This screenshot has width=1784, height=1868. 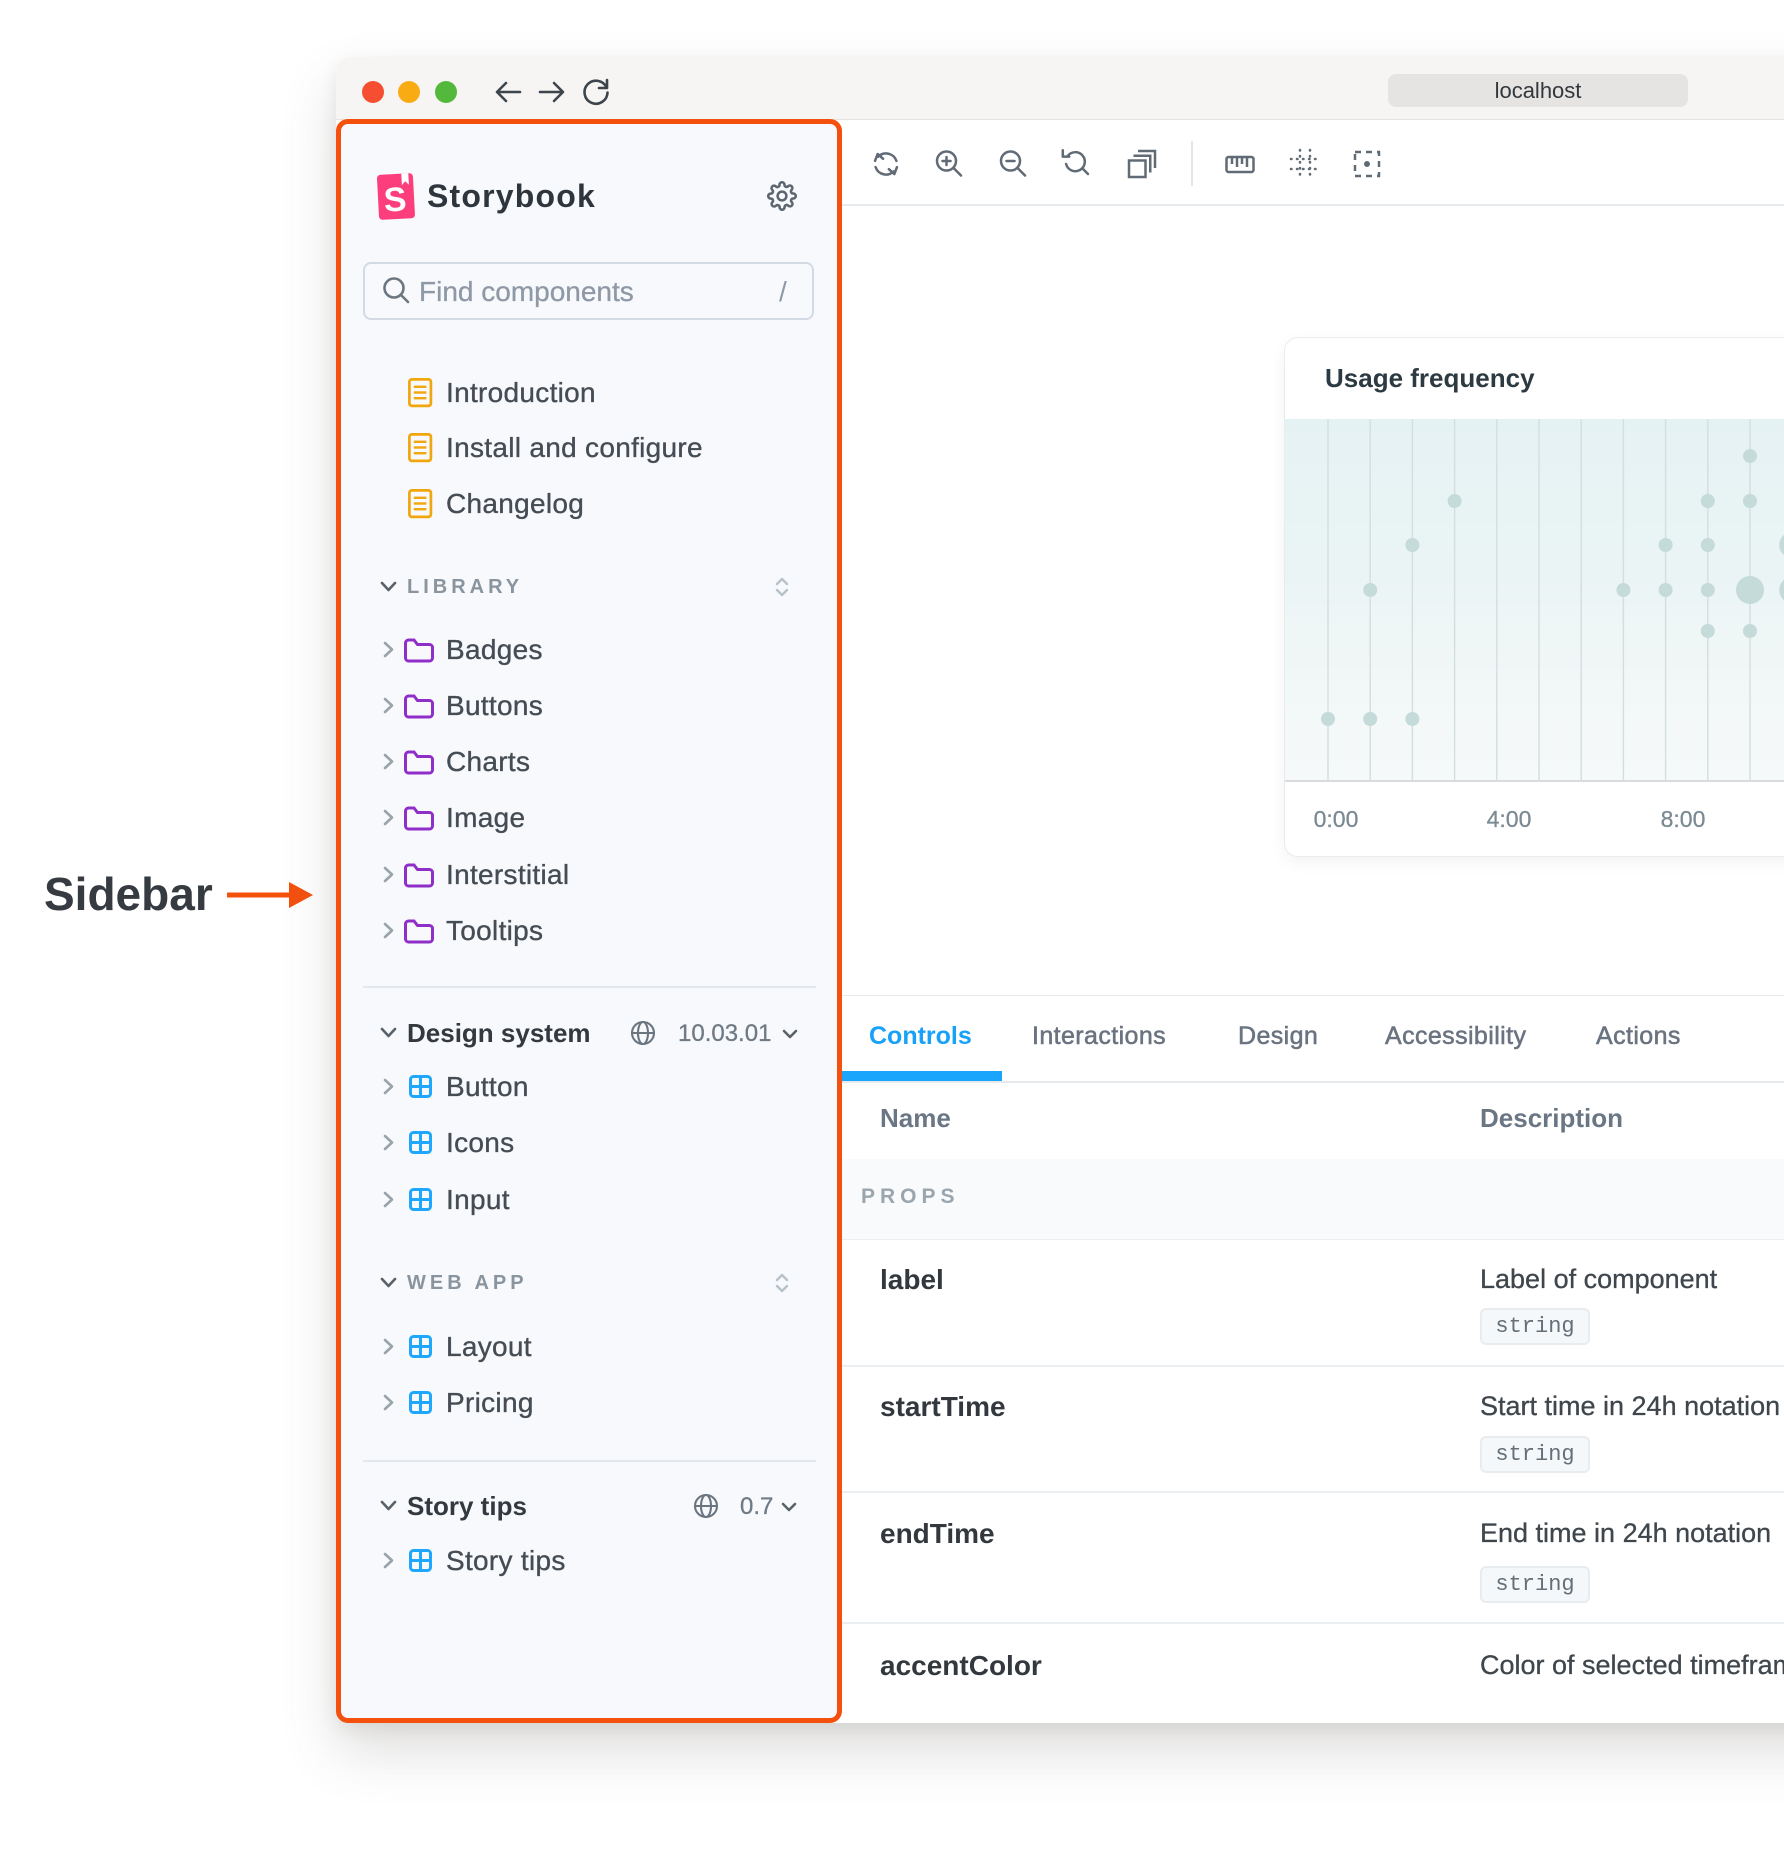 I want to click on svg-text: S, so click(x=395, y=199).